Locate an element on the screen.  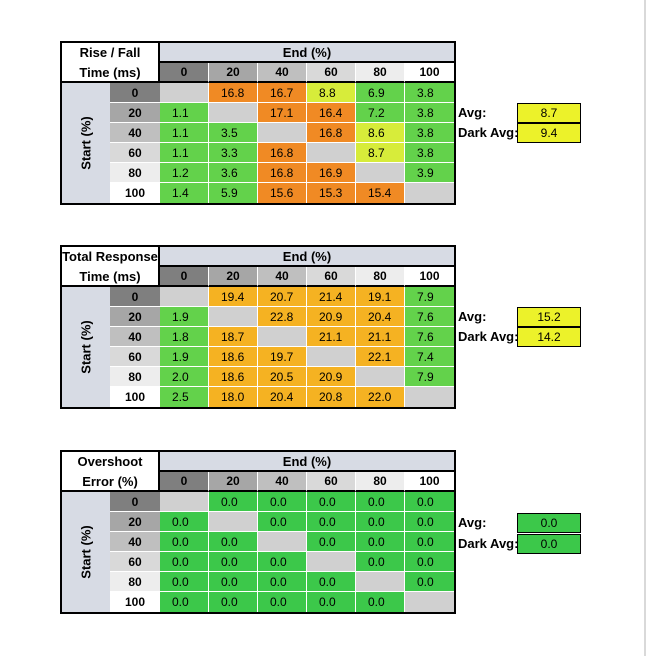
value-cell: 15.3 is located at coordinates (331, 193).